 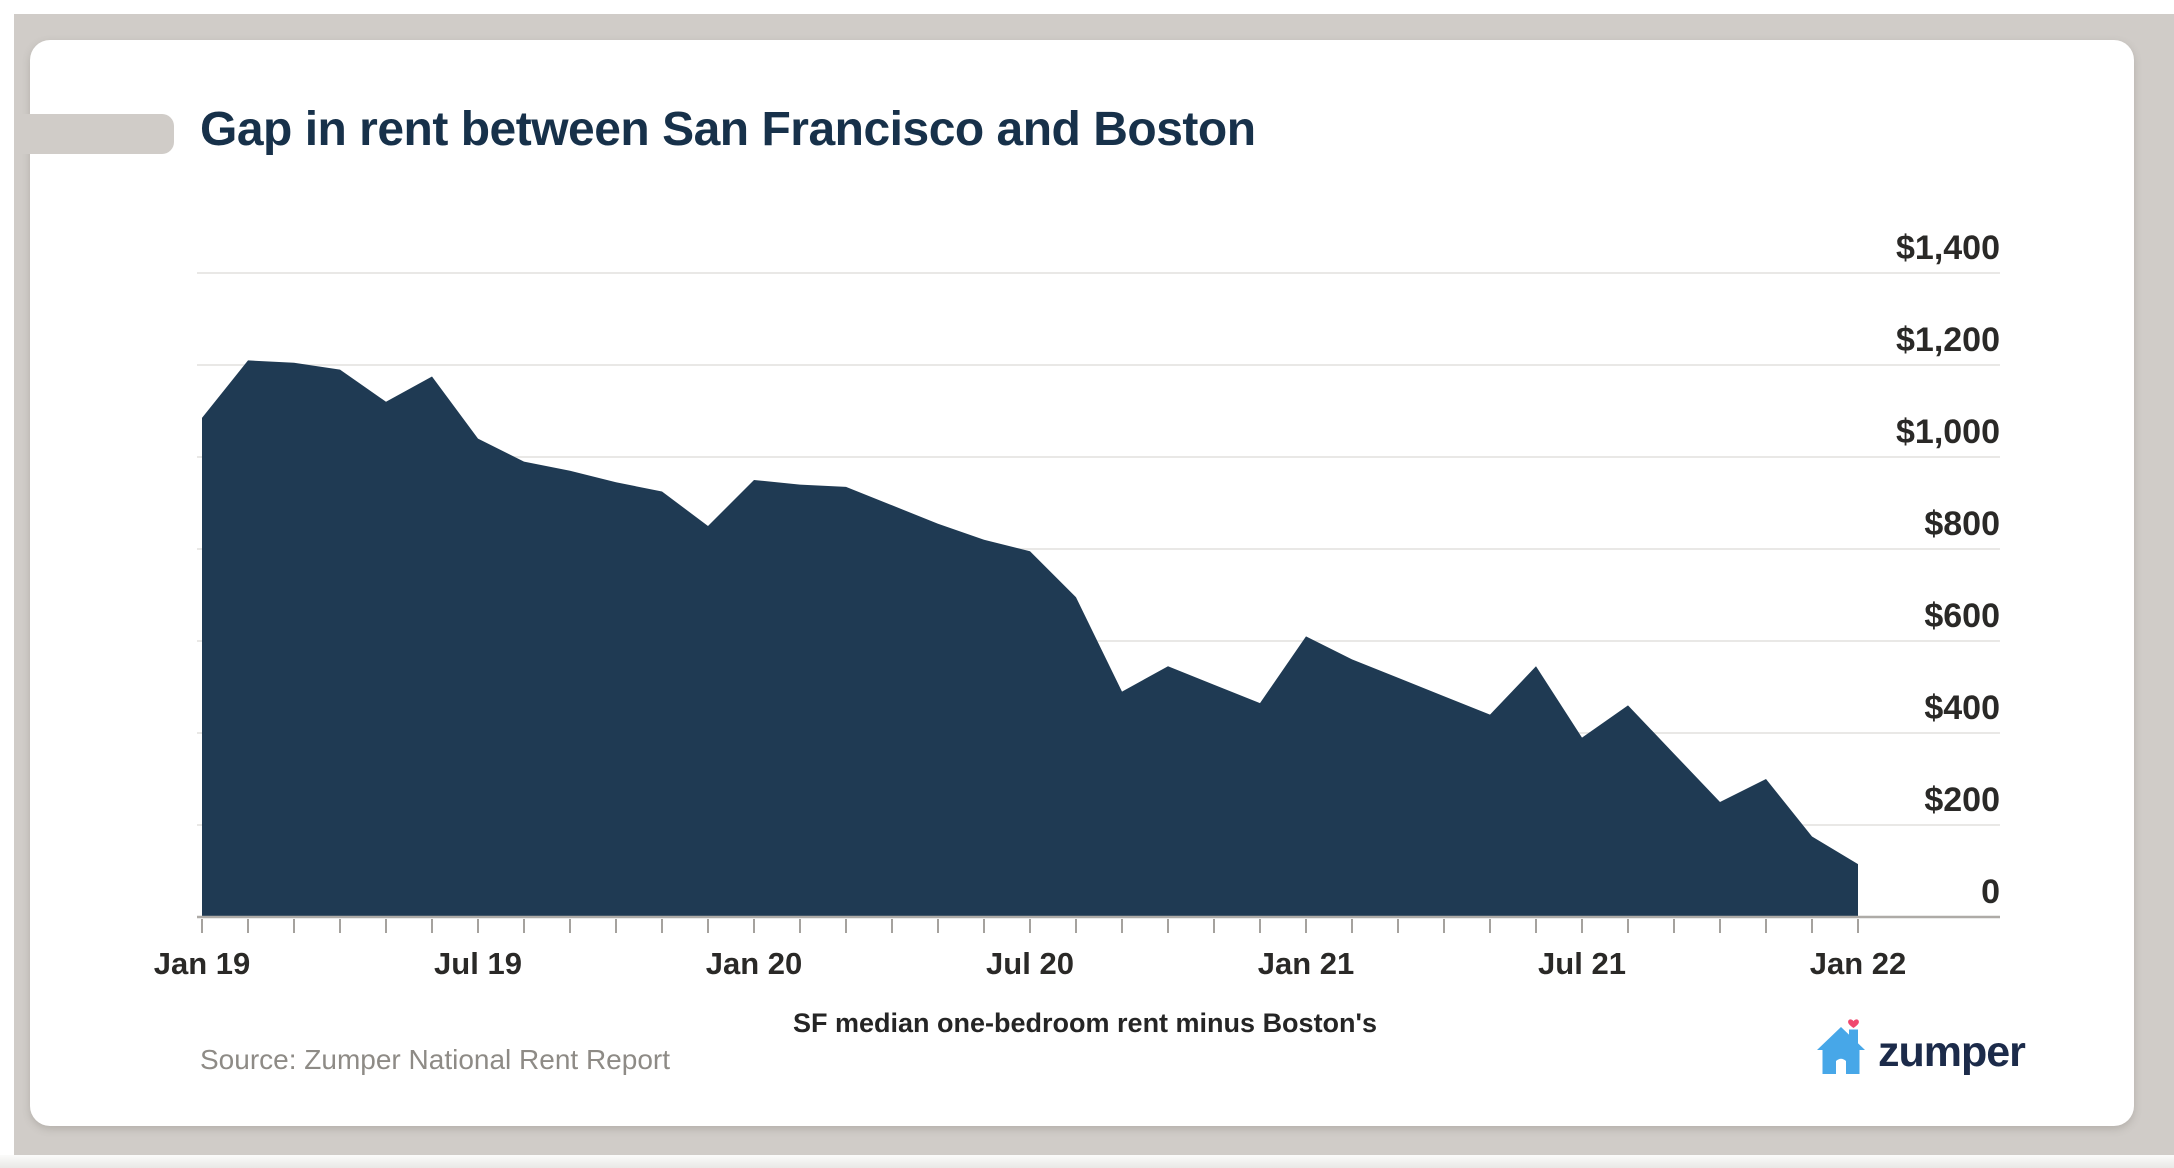 I want to click on zumper-logo: zumper, so click(x=1919, y=1047).